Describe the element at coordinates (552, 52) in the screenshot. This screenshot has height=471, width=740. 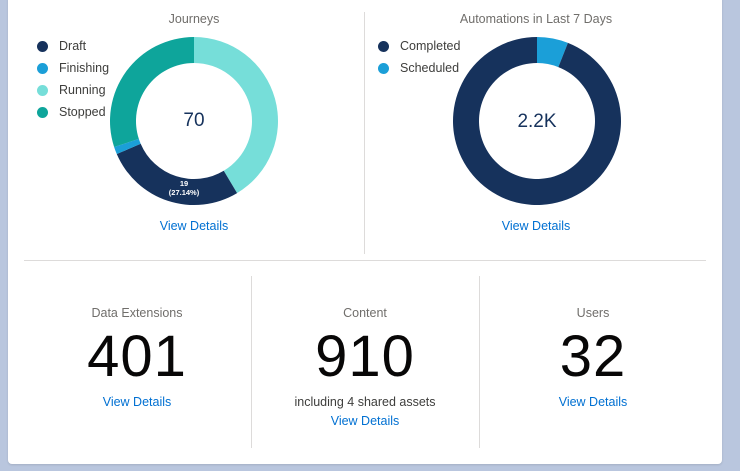
I see `donut-slice-scheduled` at that location.